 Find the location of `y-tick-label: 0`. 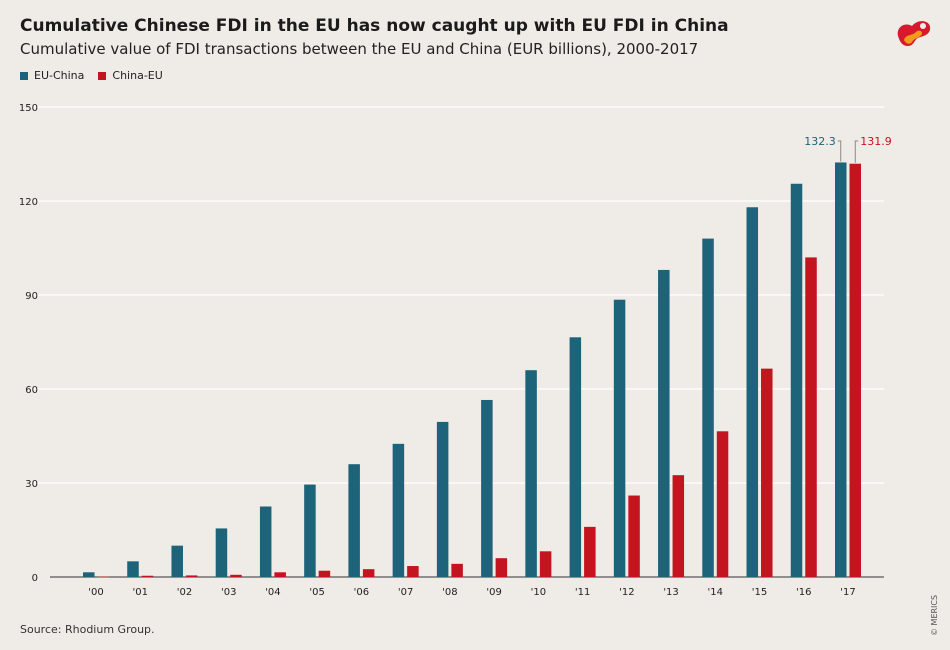

y-tick-label: 0 is located at coordinates (35, 578).